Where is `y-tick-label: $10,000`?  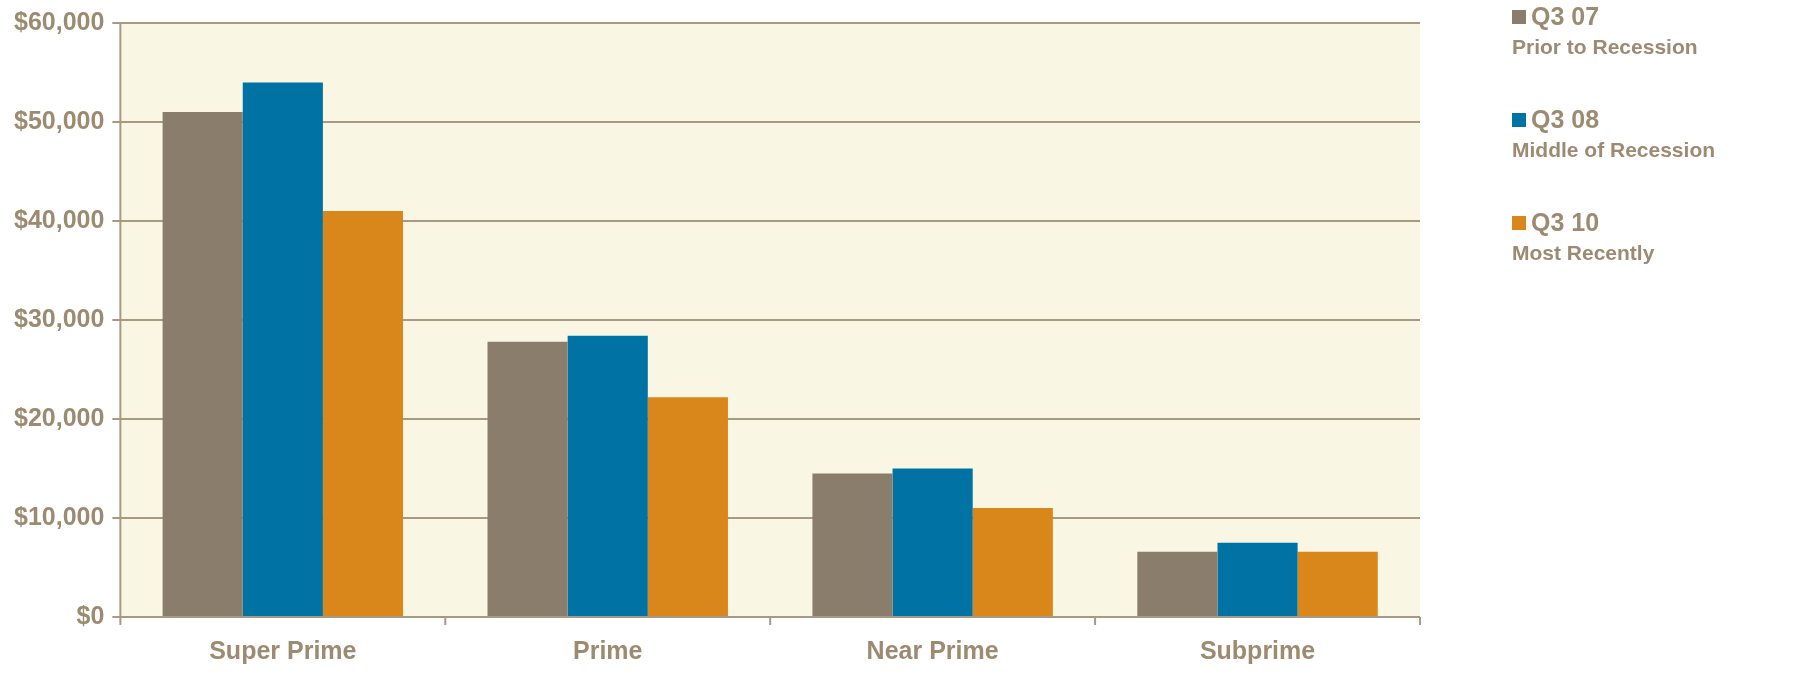
y-tick-label: $10,000 is located at coordinates (59, 515).